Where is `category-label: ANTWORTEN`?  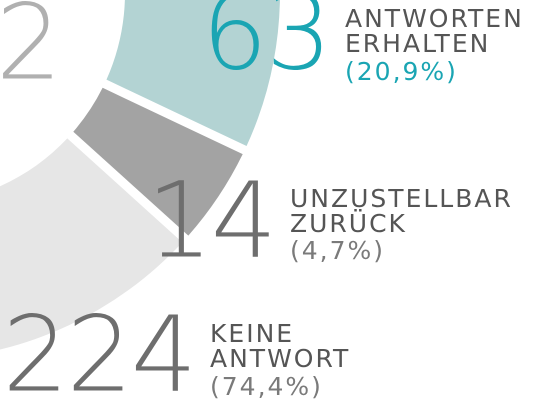
category-label: ANTWORTEN is located at coordinates (434, 18).